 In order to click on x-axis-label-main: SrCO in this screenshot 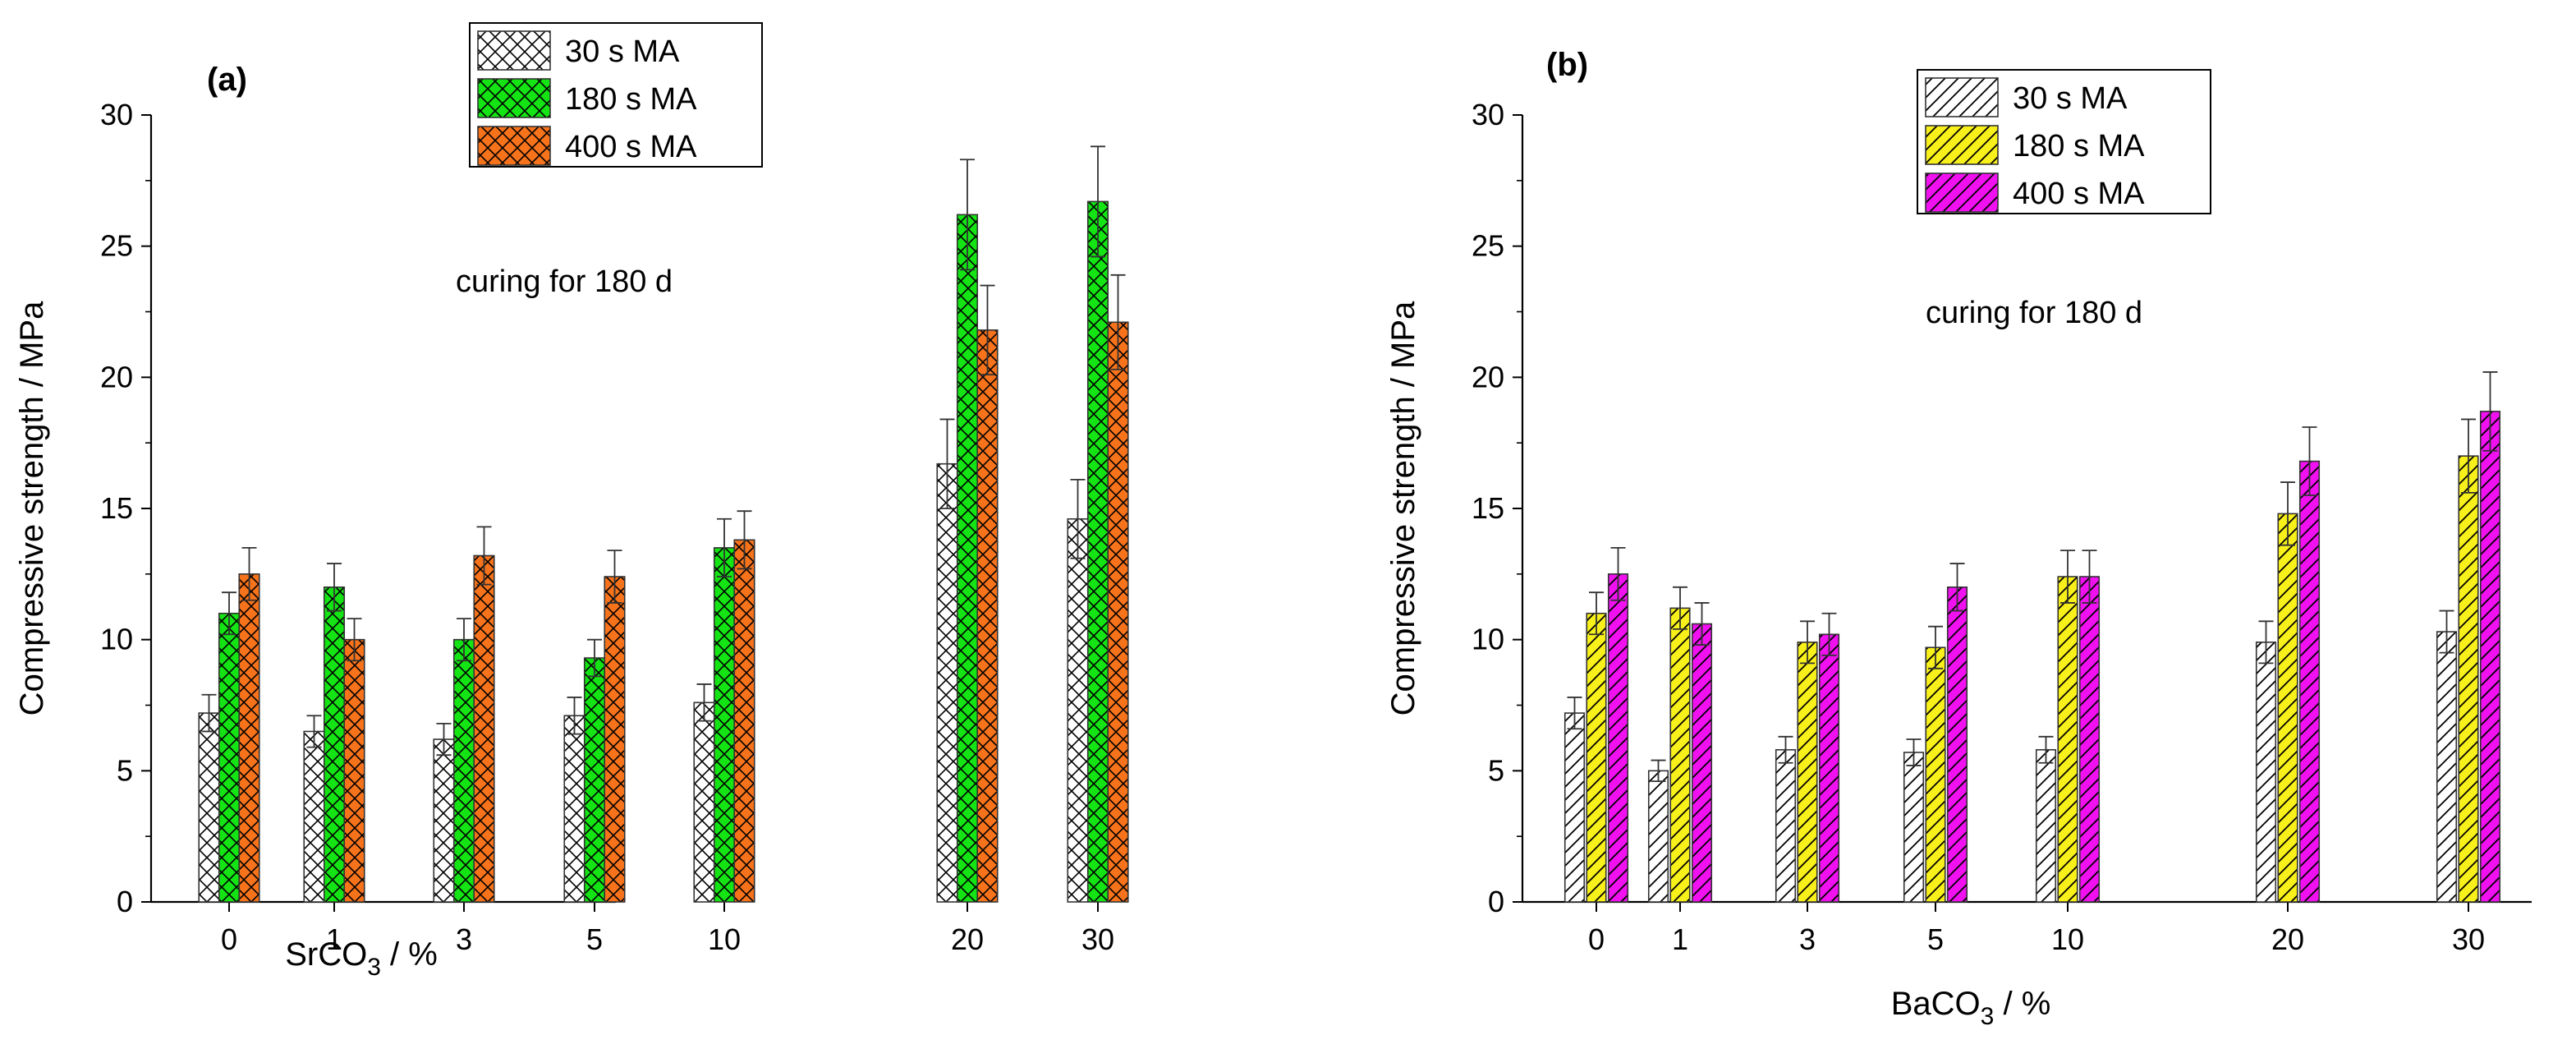, I will do `click(326, 954)`.